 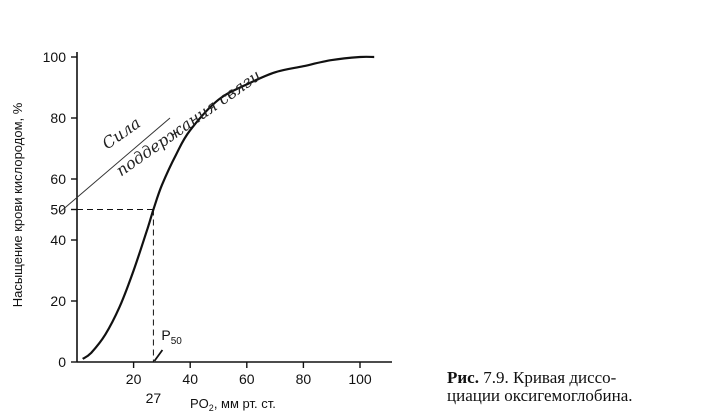 I want to click on x-tick-label: 100, so click(x=360, y=379).